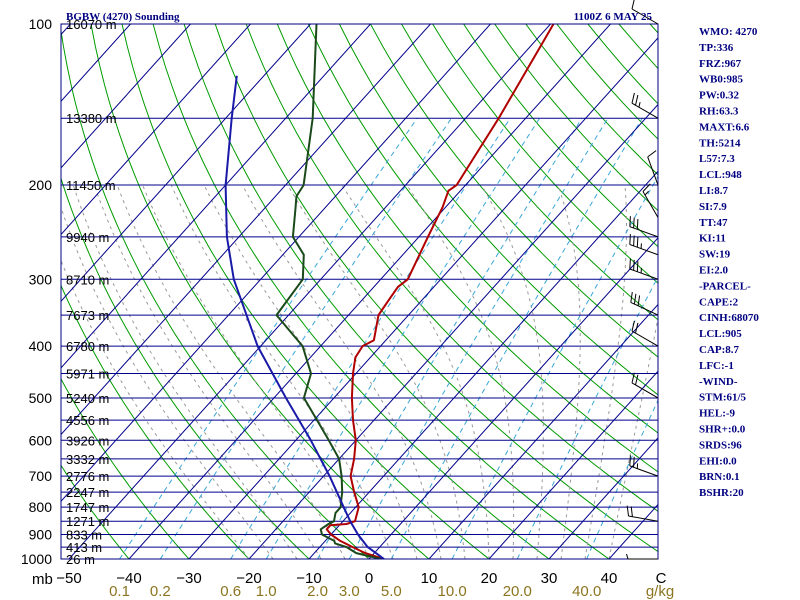  Describe the element at coordinates (718, 382) in the screenshot. I see `index-item: -WIND-` at that location.